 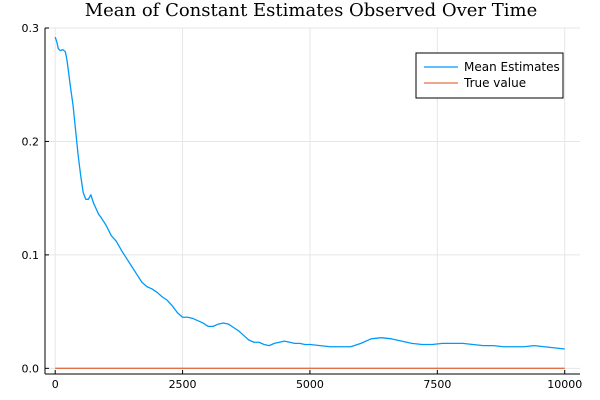 What do you see at coordinates (31, 28) in the screenshot?
I see `y-tick-label: 0.3` at bounding box center [31, 28].